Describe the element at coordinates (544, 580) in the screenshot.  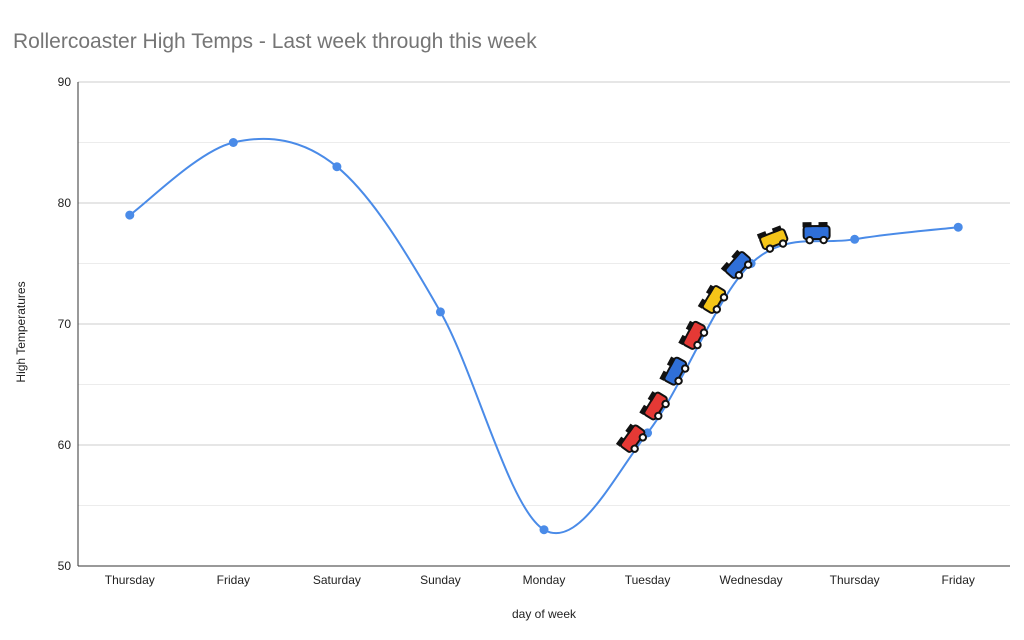
I see `x-tick-label: Monday` at that location.